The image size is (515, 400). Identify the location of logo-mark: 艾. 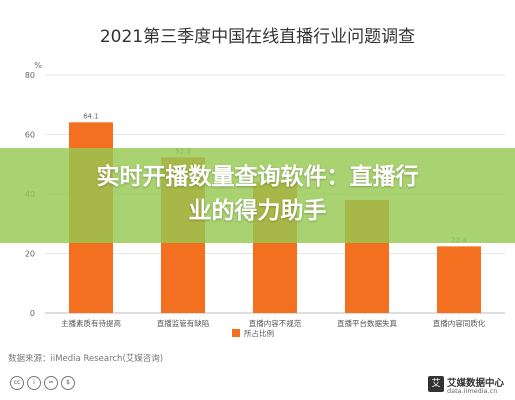
(436, 384).